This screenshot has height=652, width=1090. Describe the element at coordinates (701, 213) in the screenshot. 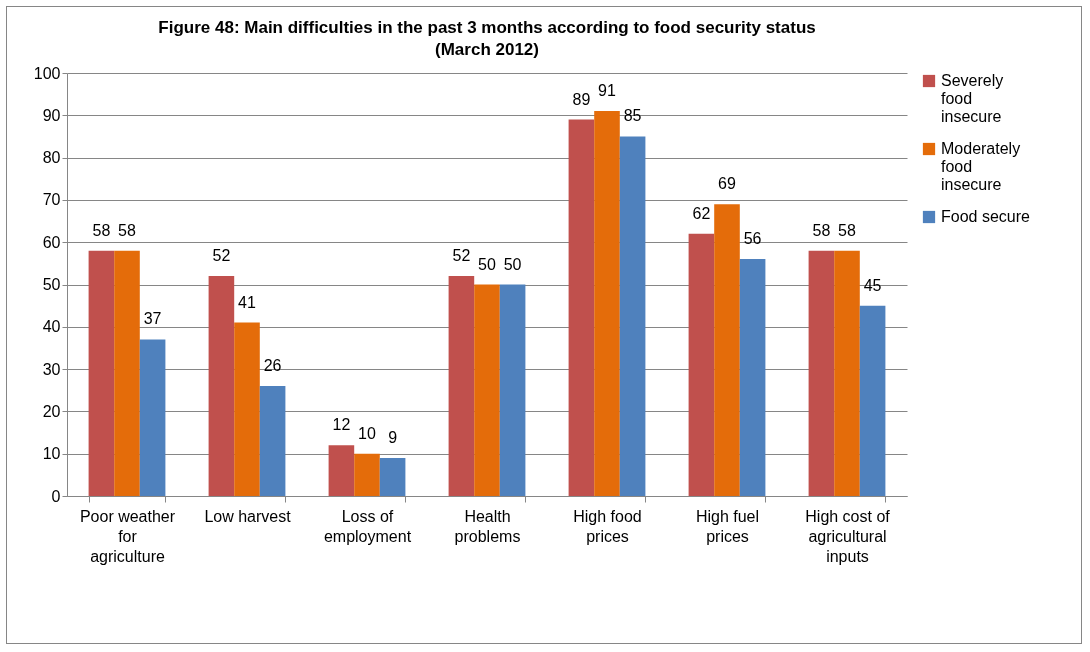

I see `data-label: 62` at that location.